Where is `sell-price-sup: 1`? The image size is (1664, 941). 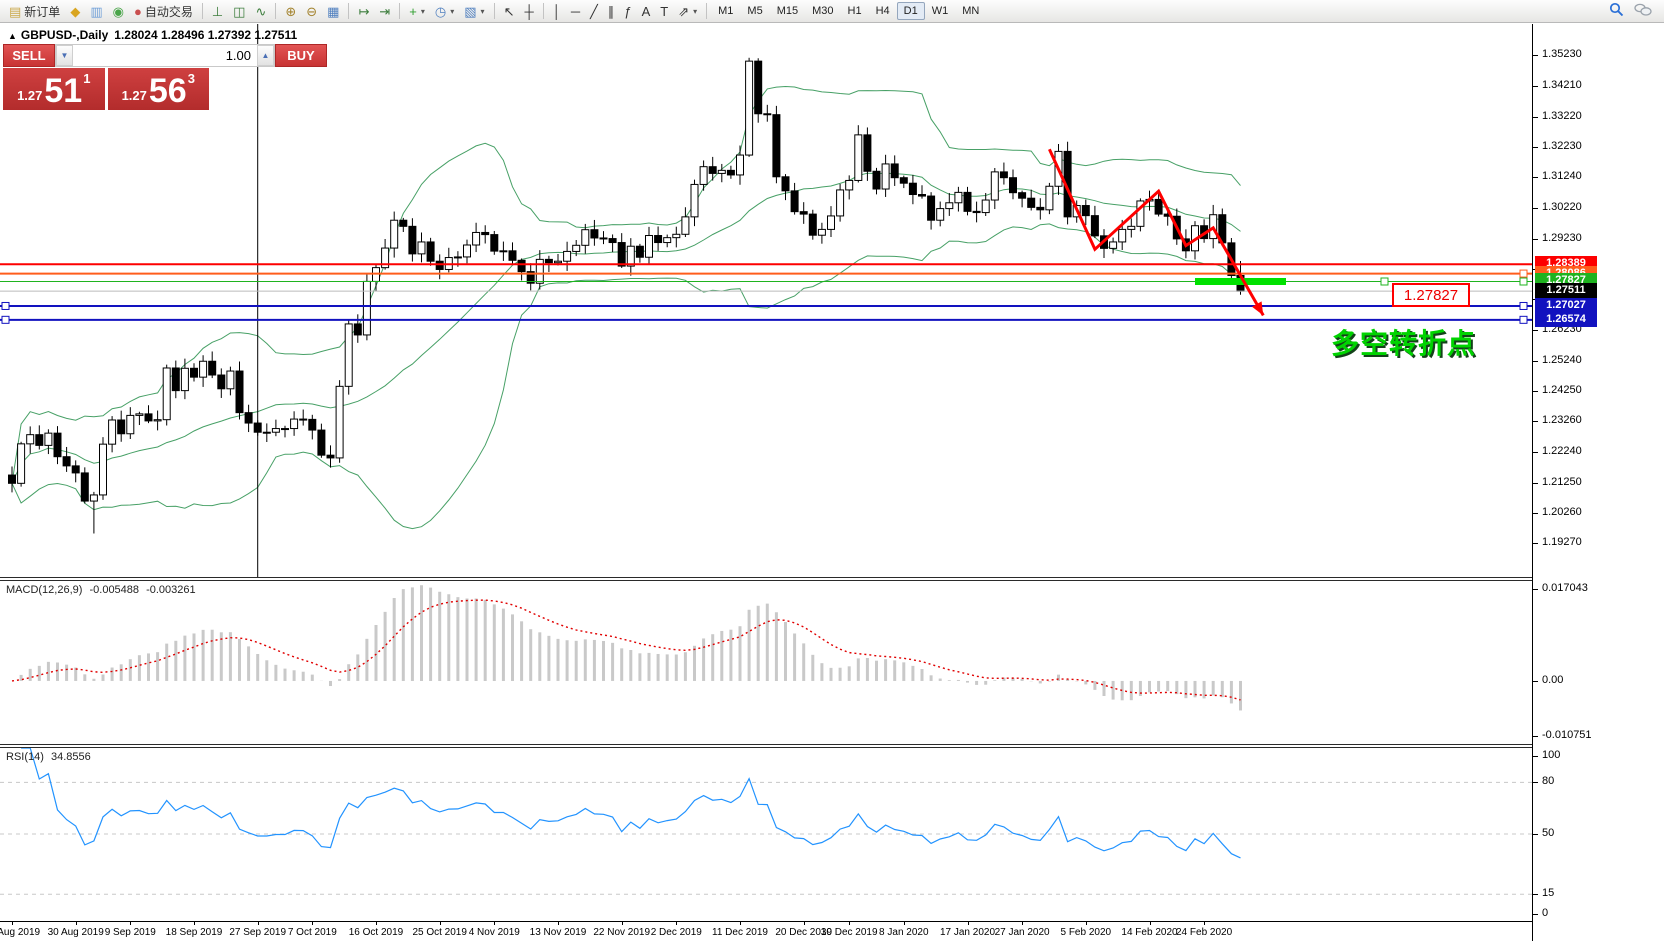
sell-price-sup: 1 is located at coordinates (87, 78).